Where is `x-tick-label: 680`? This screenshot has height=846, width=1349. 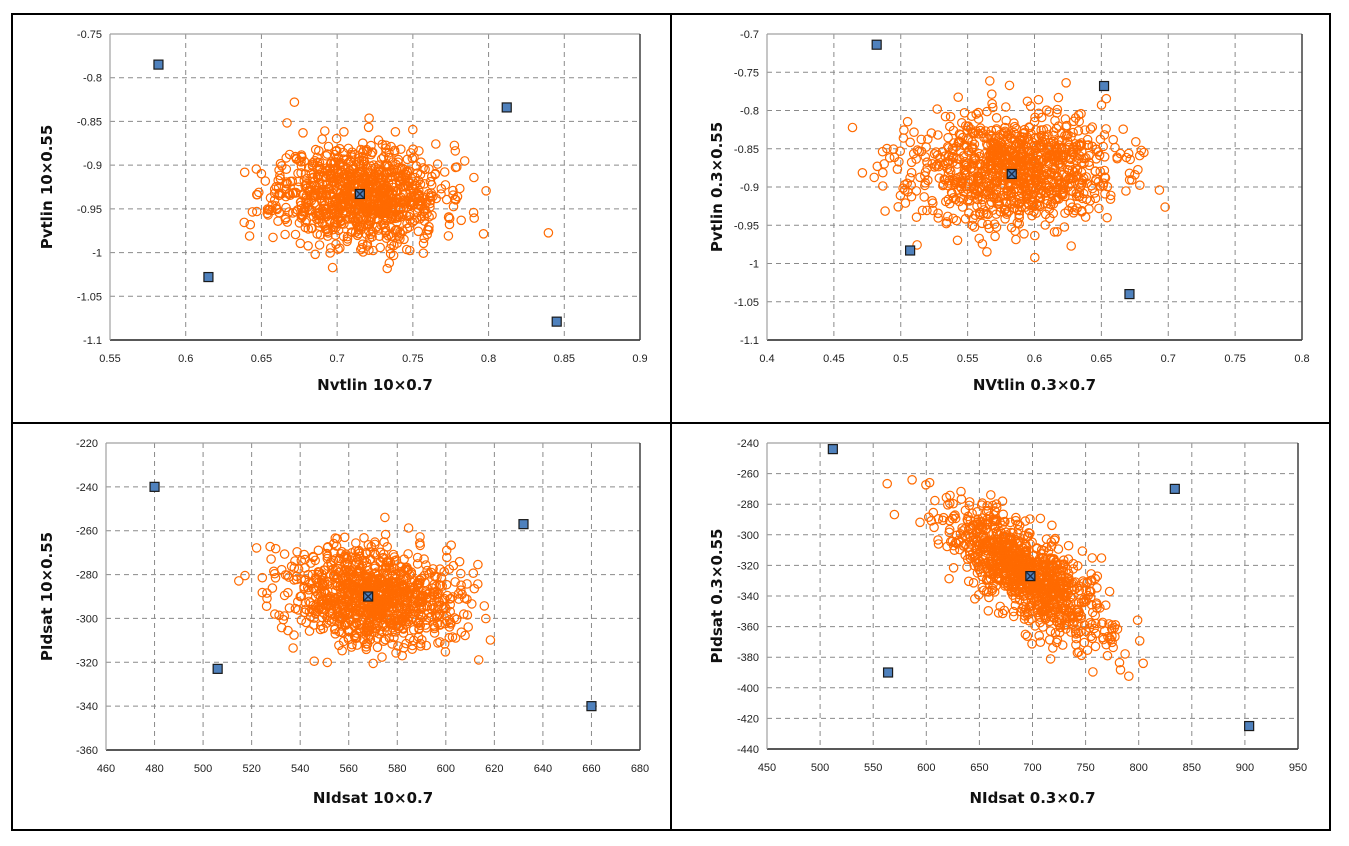 x-tick-label: 680 is located at coordinates (640, 769).